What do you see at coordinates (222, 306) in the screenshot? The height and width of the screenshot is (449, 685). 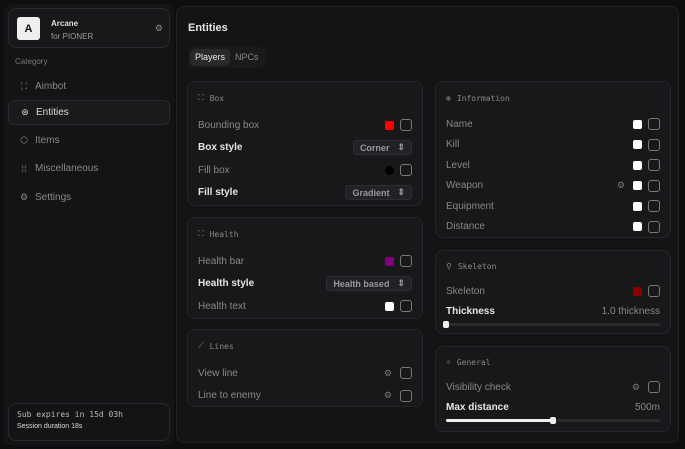 I see `health-text-label: Health text` at bounding box center [222, 306].